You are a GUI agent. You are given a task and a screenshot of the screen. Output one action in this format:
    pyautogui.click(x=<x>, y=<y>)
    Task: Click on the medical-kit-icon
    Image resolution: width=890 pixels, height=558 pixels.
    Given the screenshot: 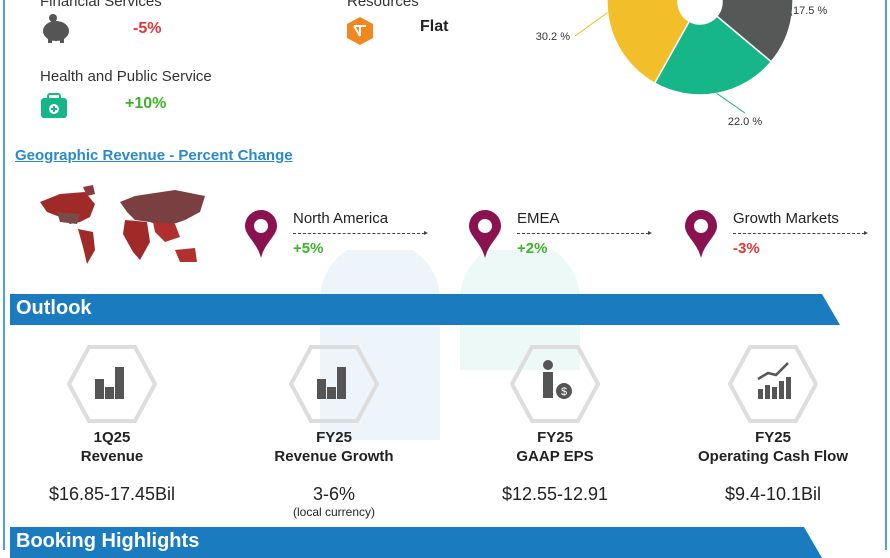 What is the action you would take?
    pyautogui.click(x=54, y=105)
    